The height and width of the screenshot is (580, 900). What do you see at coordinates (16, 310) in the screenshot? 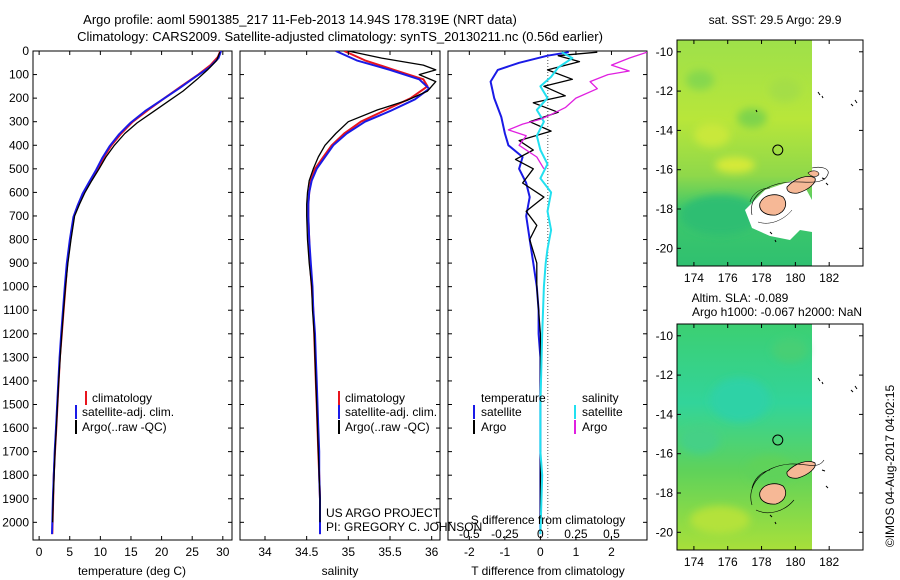
I see `y-tick-label: 1100` at bounding box center [16, 310].